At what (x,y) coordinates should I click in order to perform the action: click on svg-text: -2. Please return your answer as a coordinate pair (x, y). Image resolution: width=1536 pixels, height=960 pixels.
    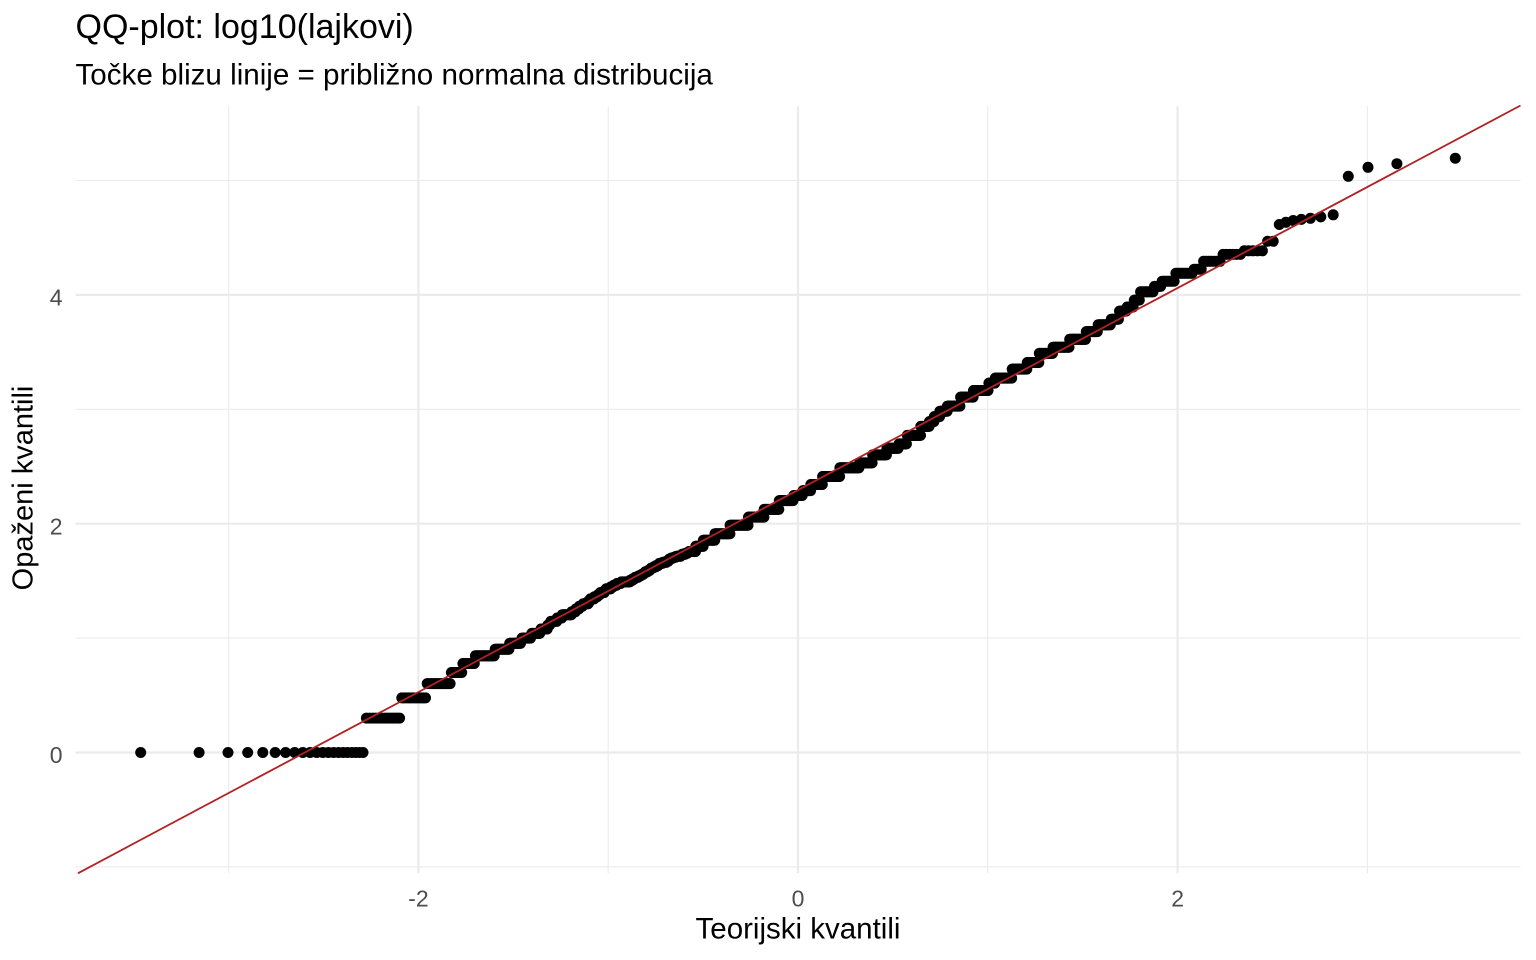
    Looking at the image, I should click on (418, 898).